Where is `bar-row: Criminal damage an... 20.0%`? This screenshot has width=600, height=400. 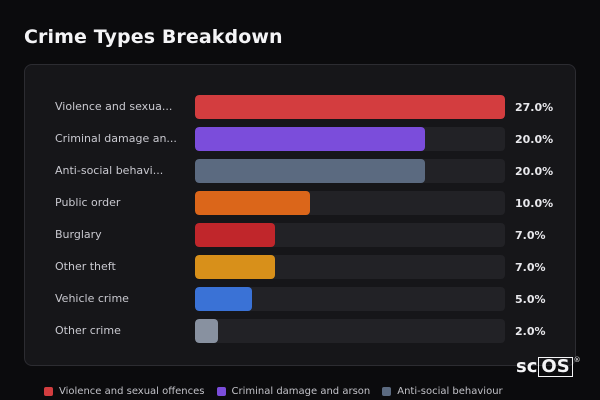 bar-row: Criminal damage an... 20.0% is located at coordinates (305, 139).